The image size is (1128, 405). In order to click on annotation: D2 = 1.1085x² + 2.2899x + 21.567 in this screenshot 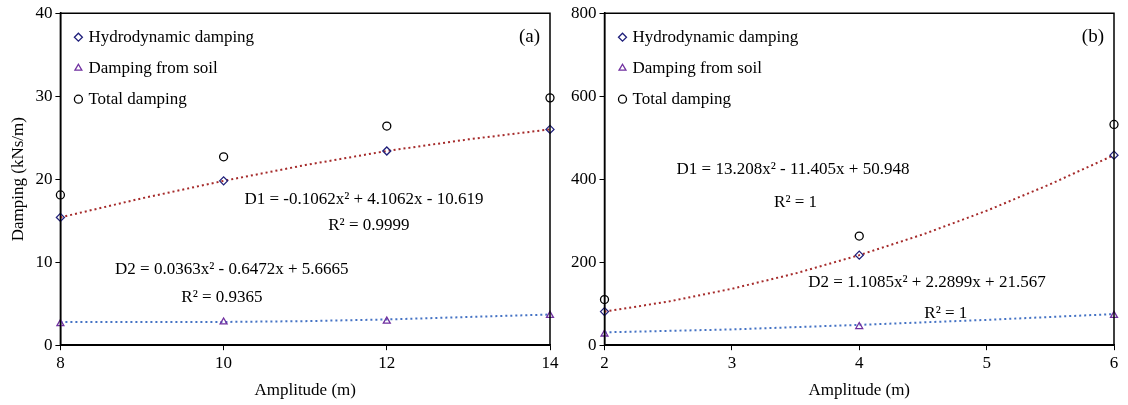, I will do `click(927, 281)`.